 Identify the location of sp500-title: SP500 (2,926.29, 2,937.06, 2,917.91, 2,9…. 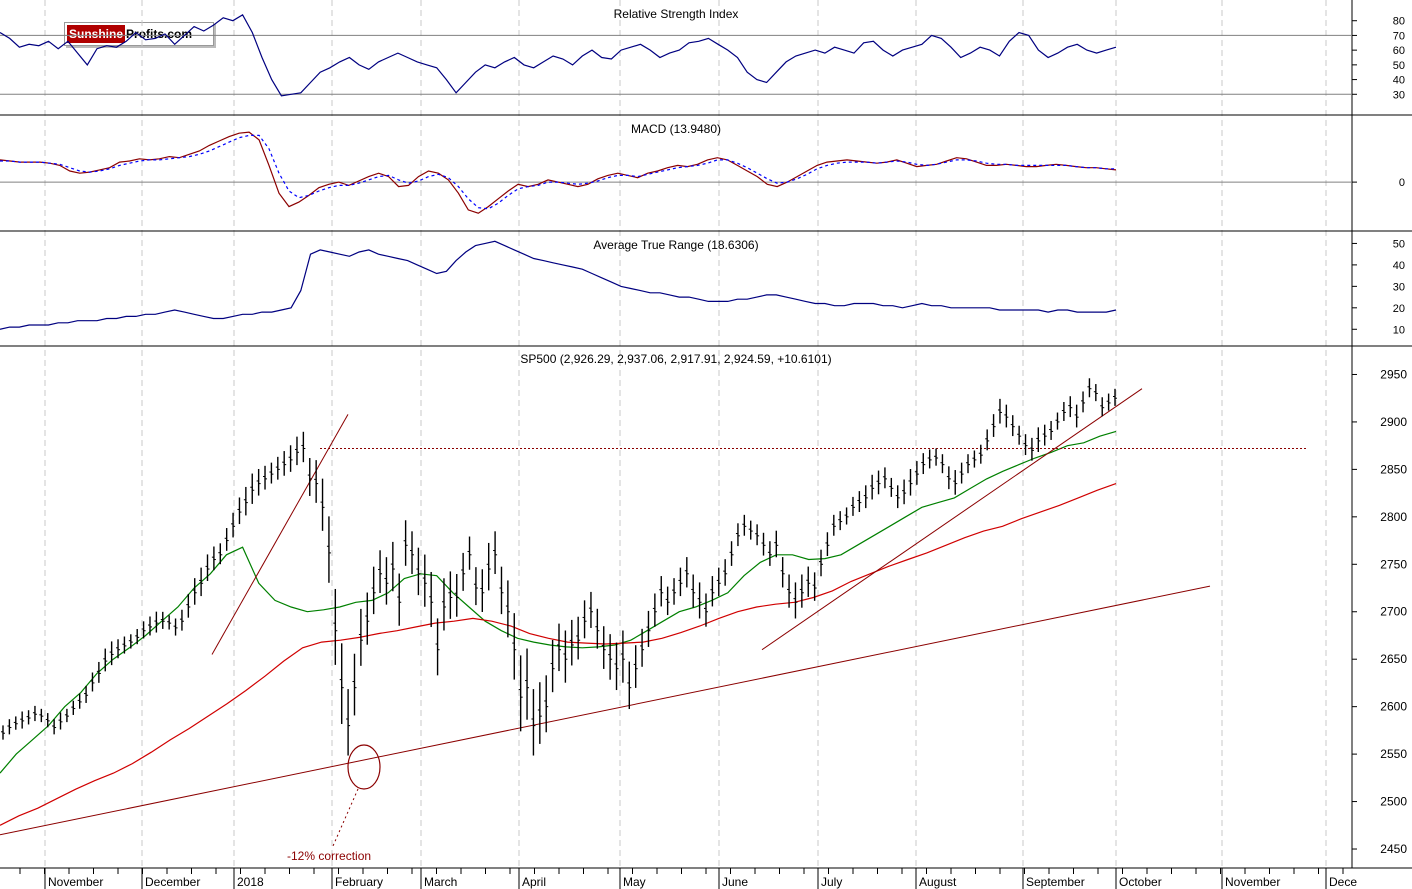
(675, 359).